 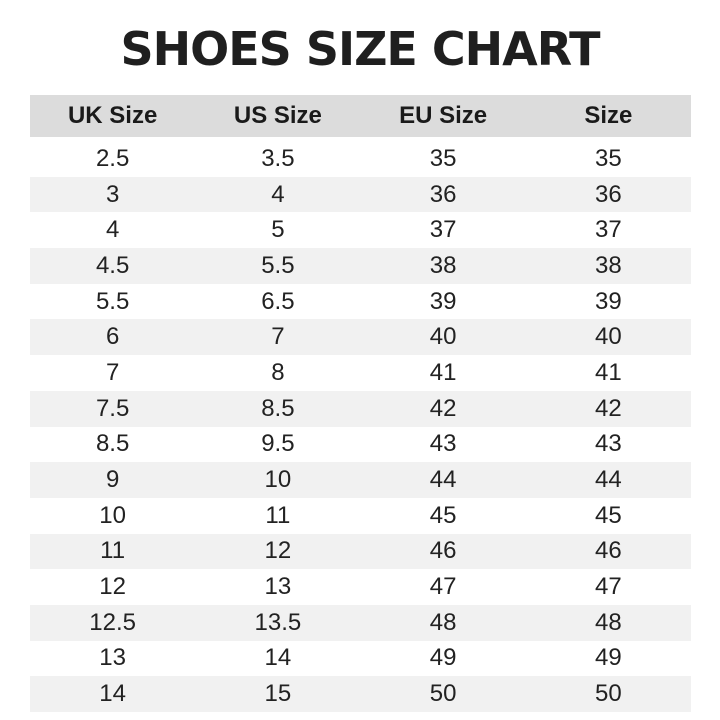 I want to click on table-cell: 7.5, so click(x=113, y=408).